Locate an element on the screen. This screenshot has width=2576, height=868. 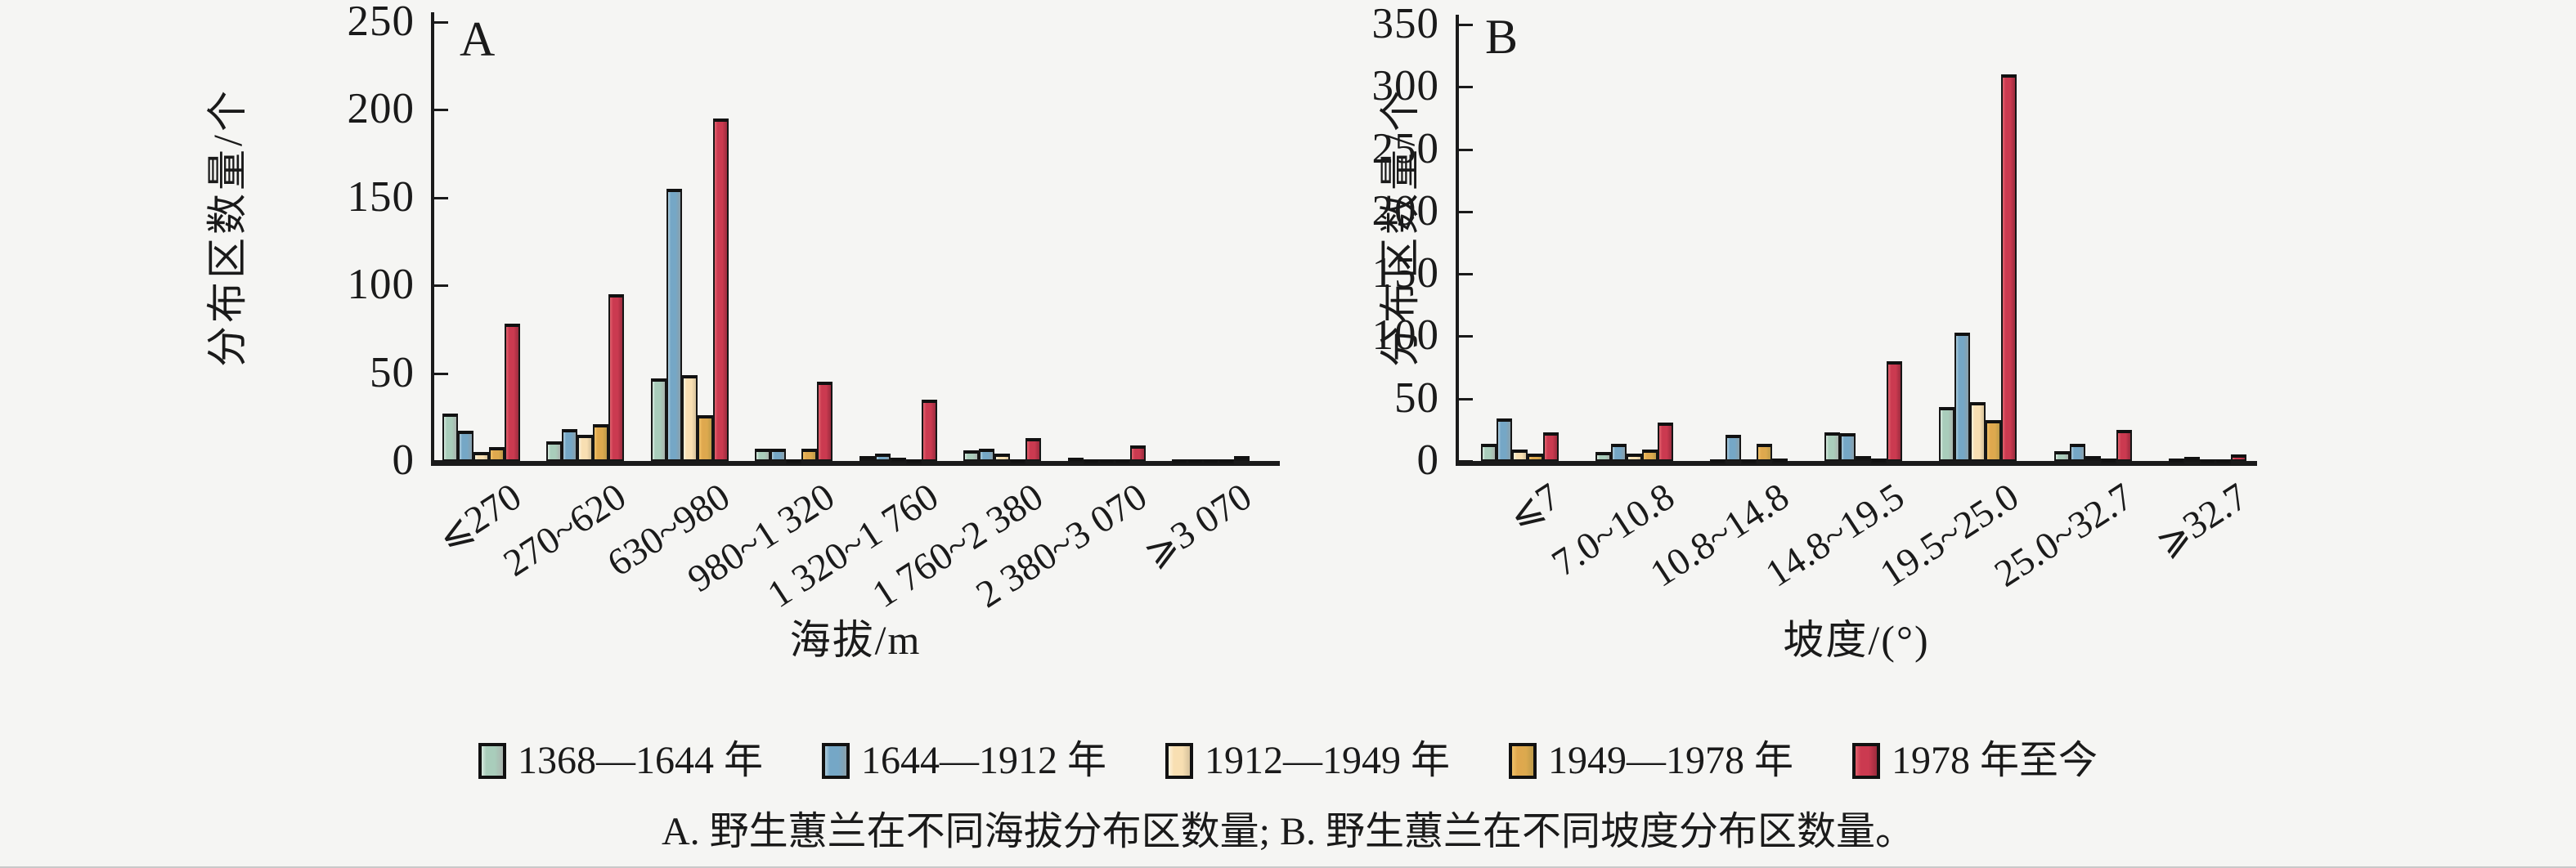
legend-label-1: 1368—1644 年 is located at coordinates (640, 761).